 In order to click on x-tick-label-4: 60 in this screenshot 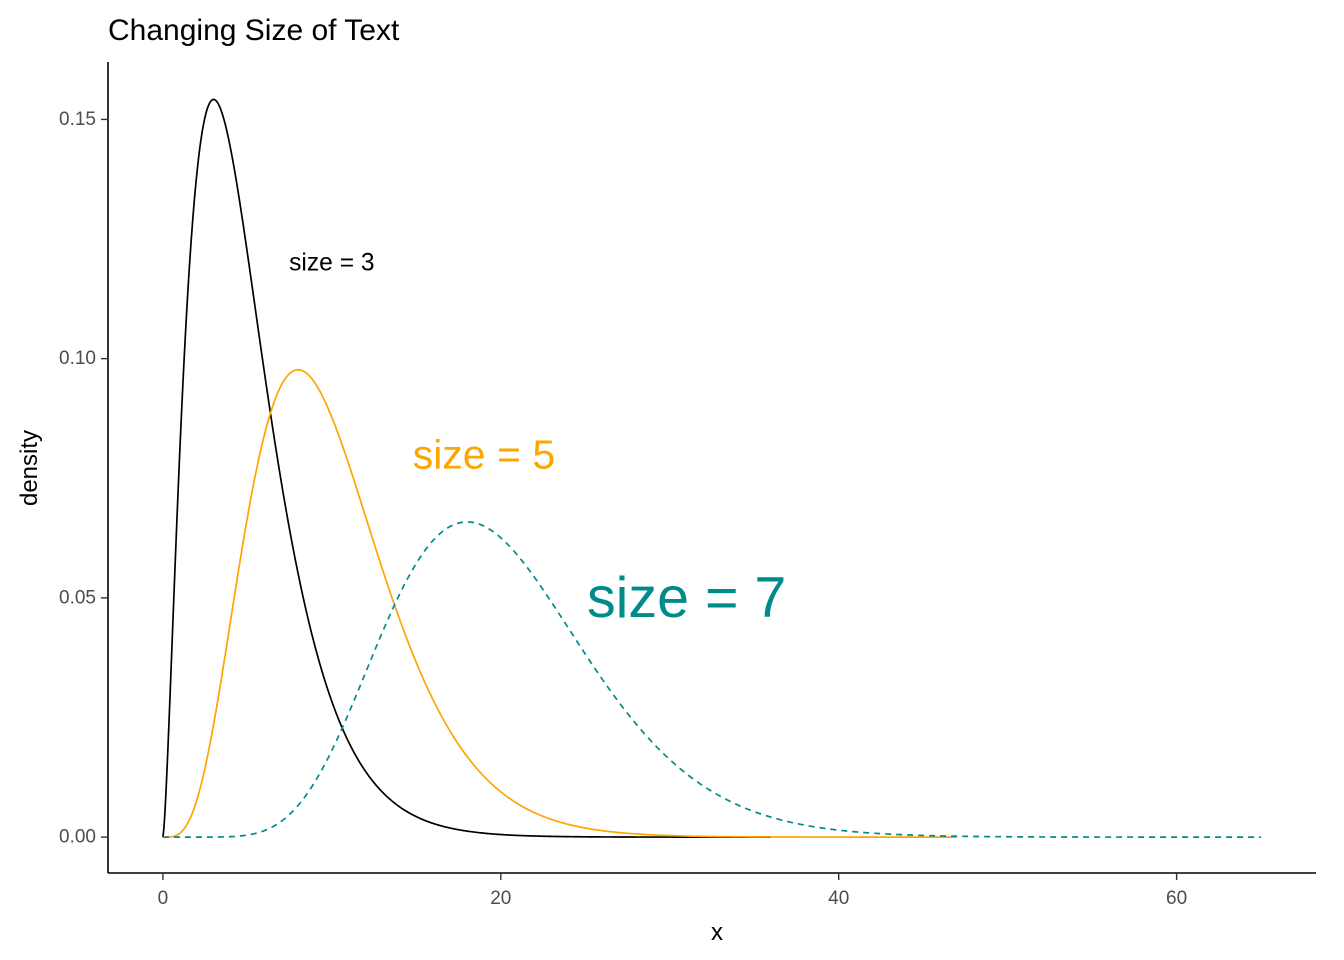, I will do `click(1176, 898)`.